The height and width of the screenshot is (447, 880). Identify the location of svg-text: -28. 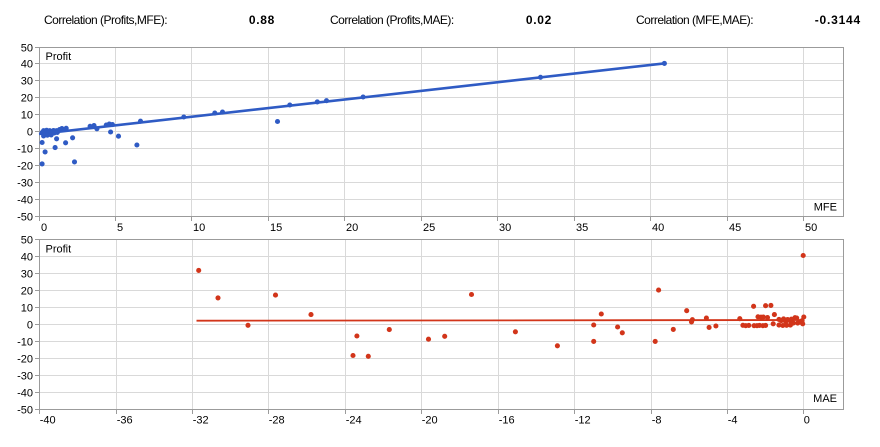
(277, 421).